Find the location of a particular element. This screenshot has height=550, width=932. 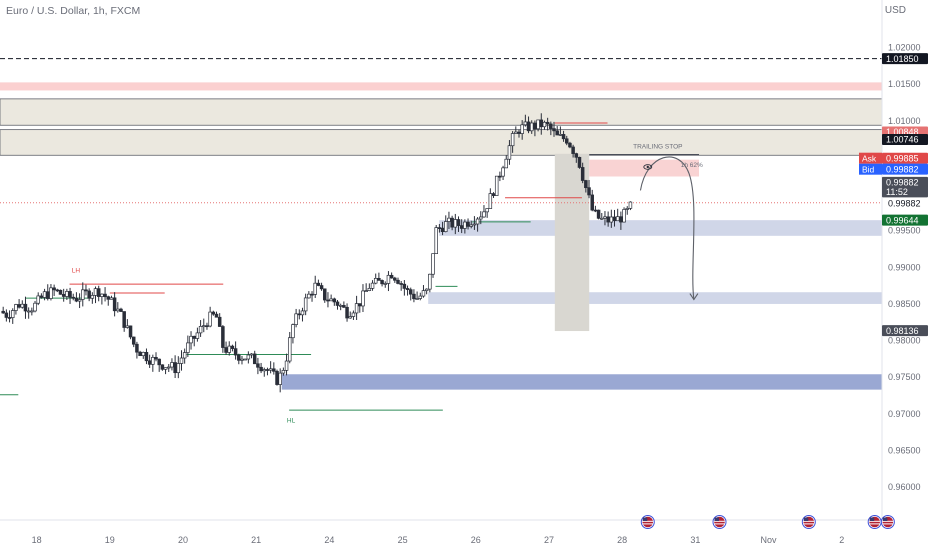

tag-bid: 0.99882 is located at coordinates (902, 169).